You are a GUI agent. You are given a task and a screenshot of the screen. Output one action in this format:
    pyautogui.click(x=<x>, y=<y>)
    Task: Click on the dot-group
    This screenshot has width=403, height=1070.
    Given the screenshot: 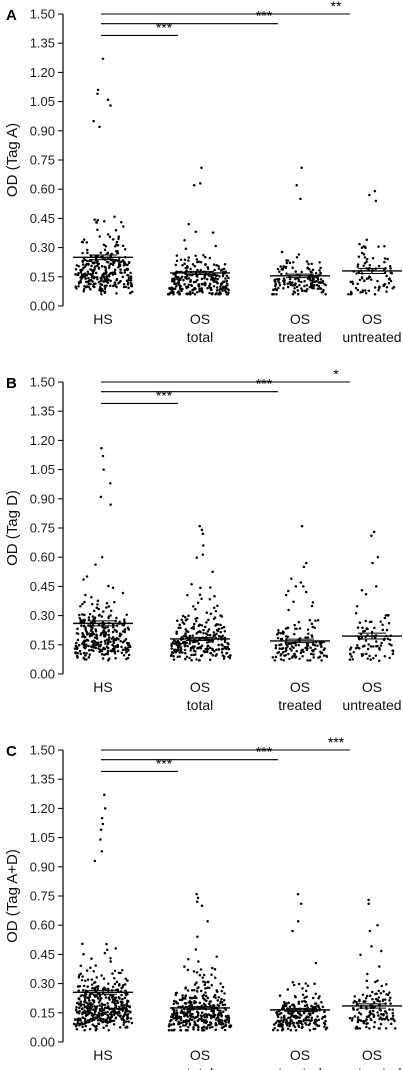 What is the action you would take?
    pyautogui.click(x=198, y=231)
    